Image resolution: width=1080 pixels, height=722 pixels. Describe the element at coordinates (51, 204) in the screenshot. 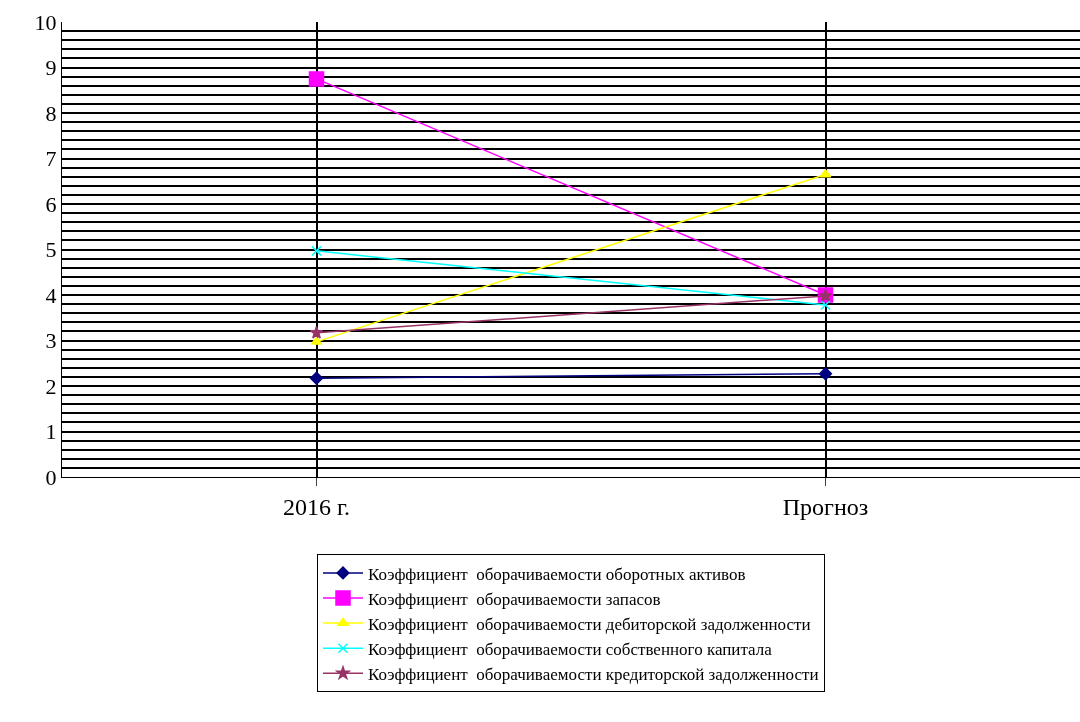

I see `y-tick-label: 6` at that location.